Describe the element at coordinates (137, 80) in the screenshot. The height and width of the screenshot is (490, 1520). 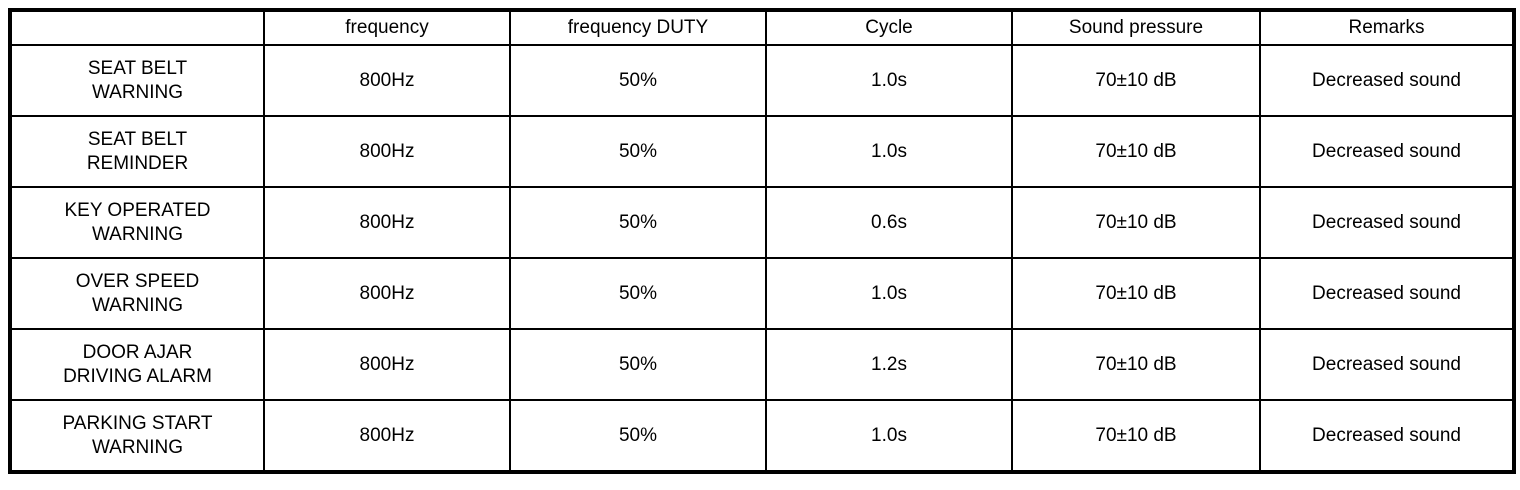
I see `row-label-cell: SEAT BELT WARNING` at that location.